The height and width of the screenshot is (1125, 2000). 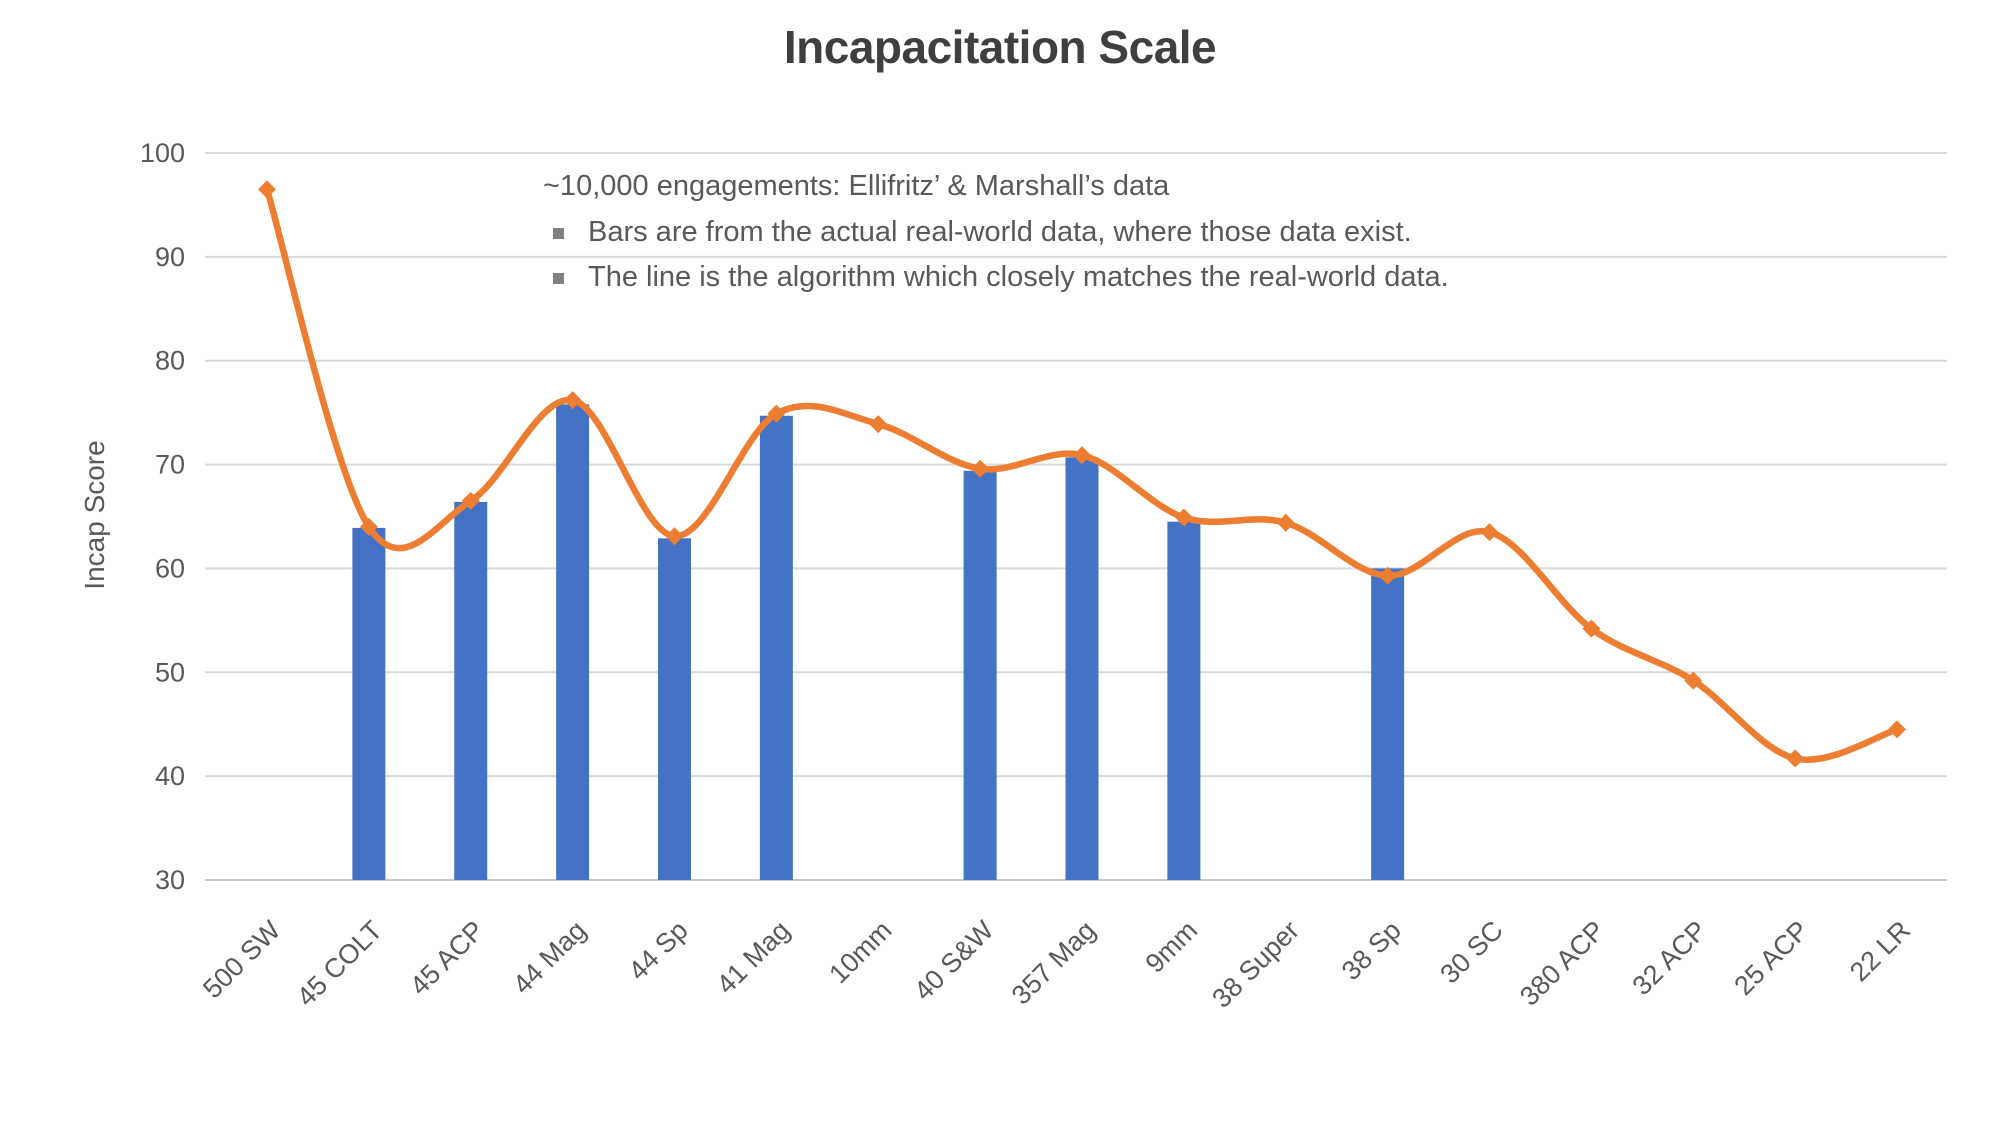 I want to click on x-category-label-38-super: 38 Super, so click(x=1255, y=964).